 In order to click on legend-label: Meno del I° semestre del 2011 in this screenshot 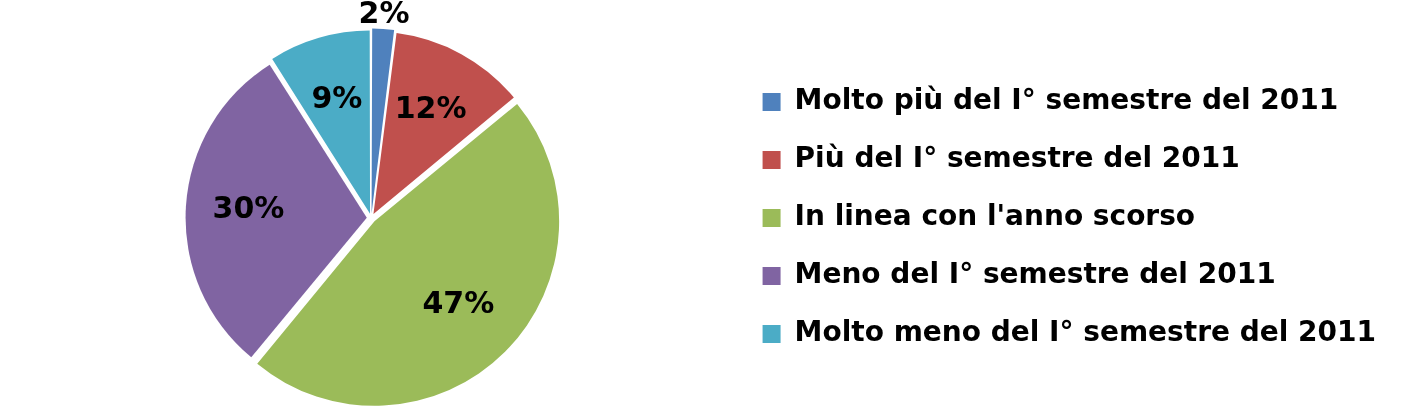, I will do `click(1035, 274)`.